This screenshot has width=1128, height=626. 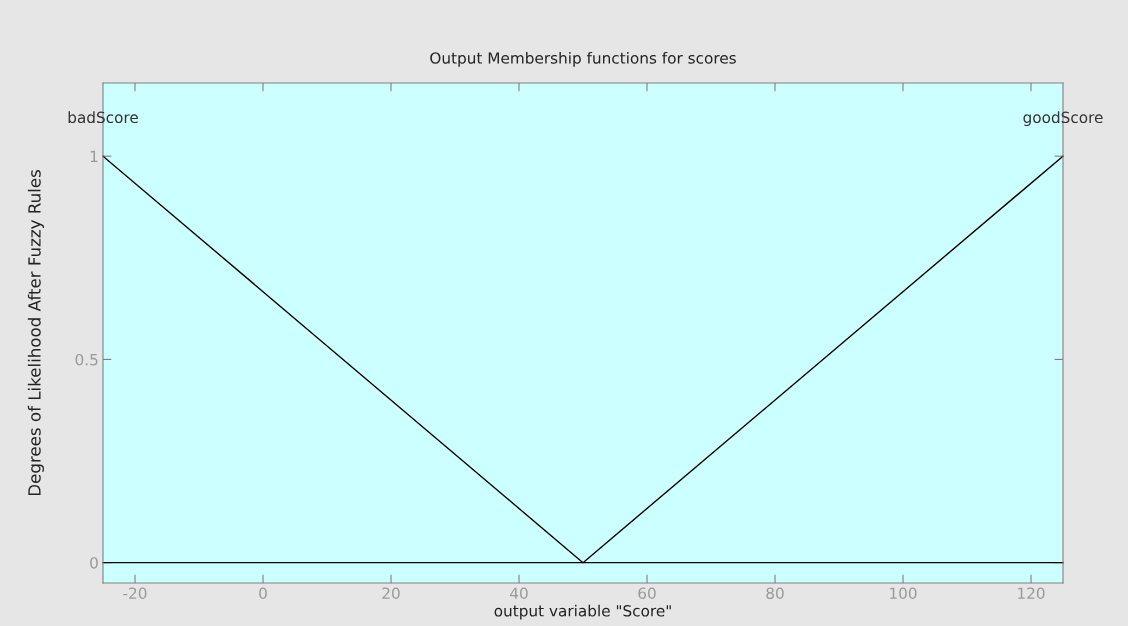 What do you see at coordinates (775, 593) in the screenshot?
I see `x-tick-label: 80` at bounding box center [775, 593].